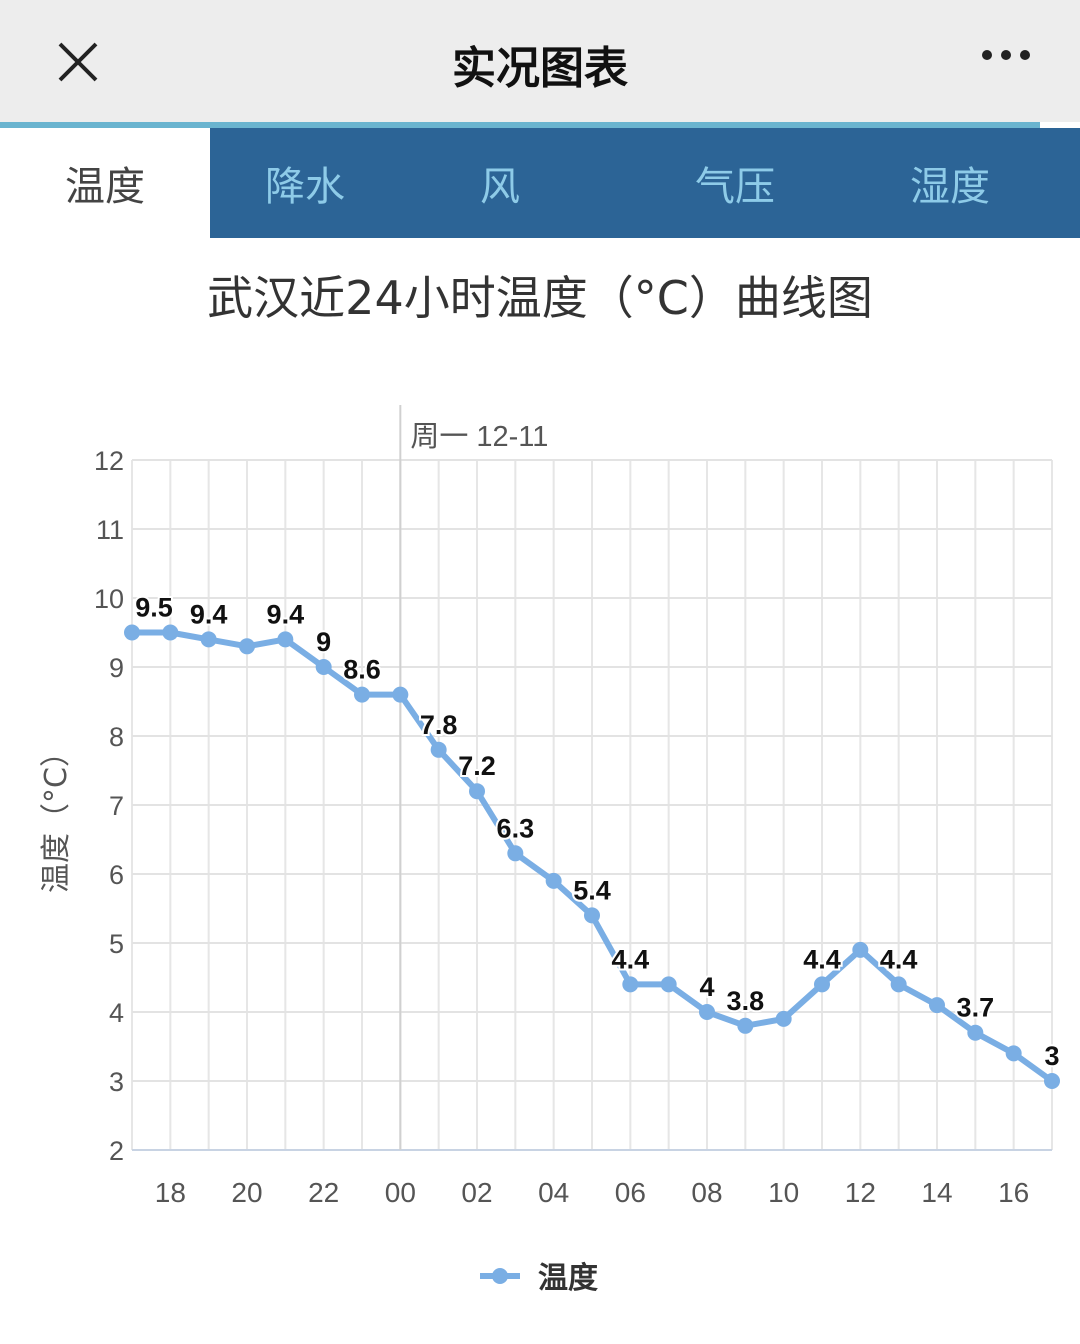 The height and width of the screenshot is (1344, 1080). I want to click on x-tick-label: 00, so click(400, 1192).